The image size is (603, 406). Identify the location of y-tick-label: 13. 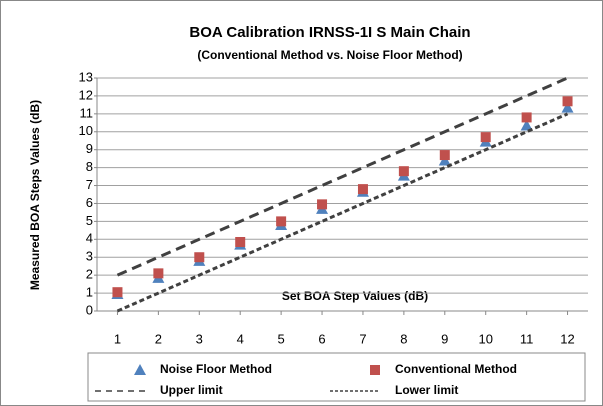
(86, 76).